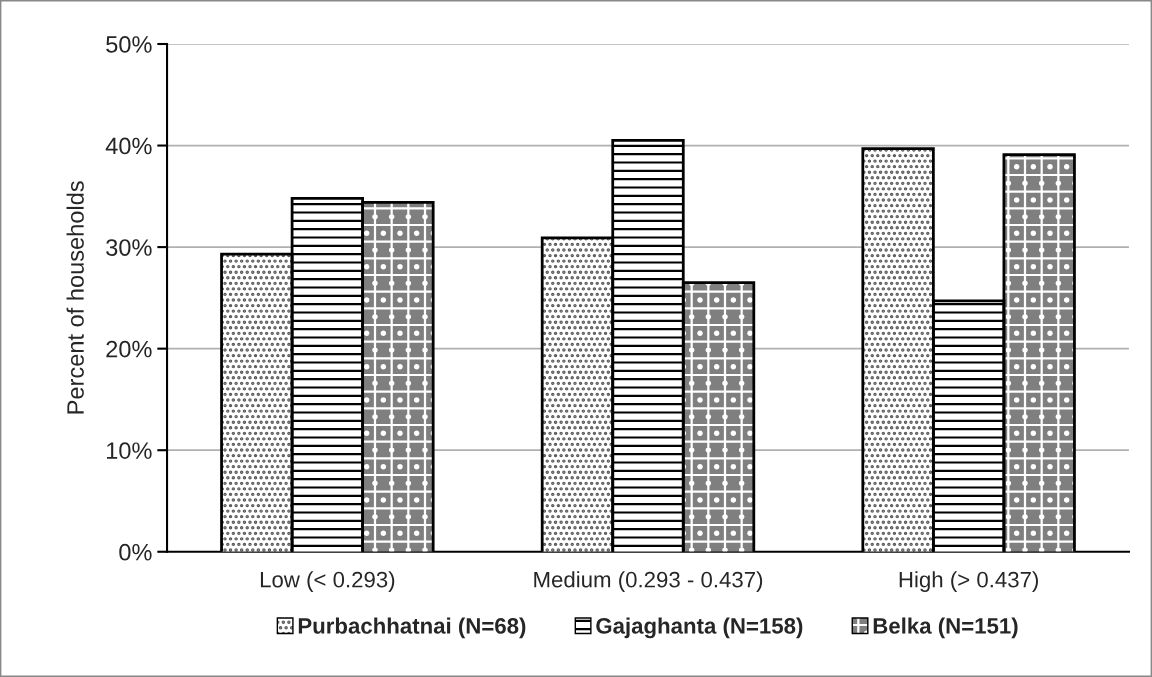 This screenshot has width=1152, height=677. Describe the element at coordinates (945, 628) in the screenshot. I see `legend-label: Belka (N=151)` at that location.